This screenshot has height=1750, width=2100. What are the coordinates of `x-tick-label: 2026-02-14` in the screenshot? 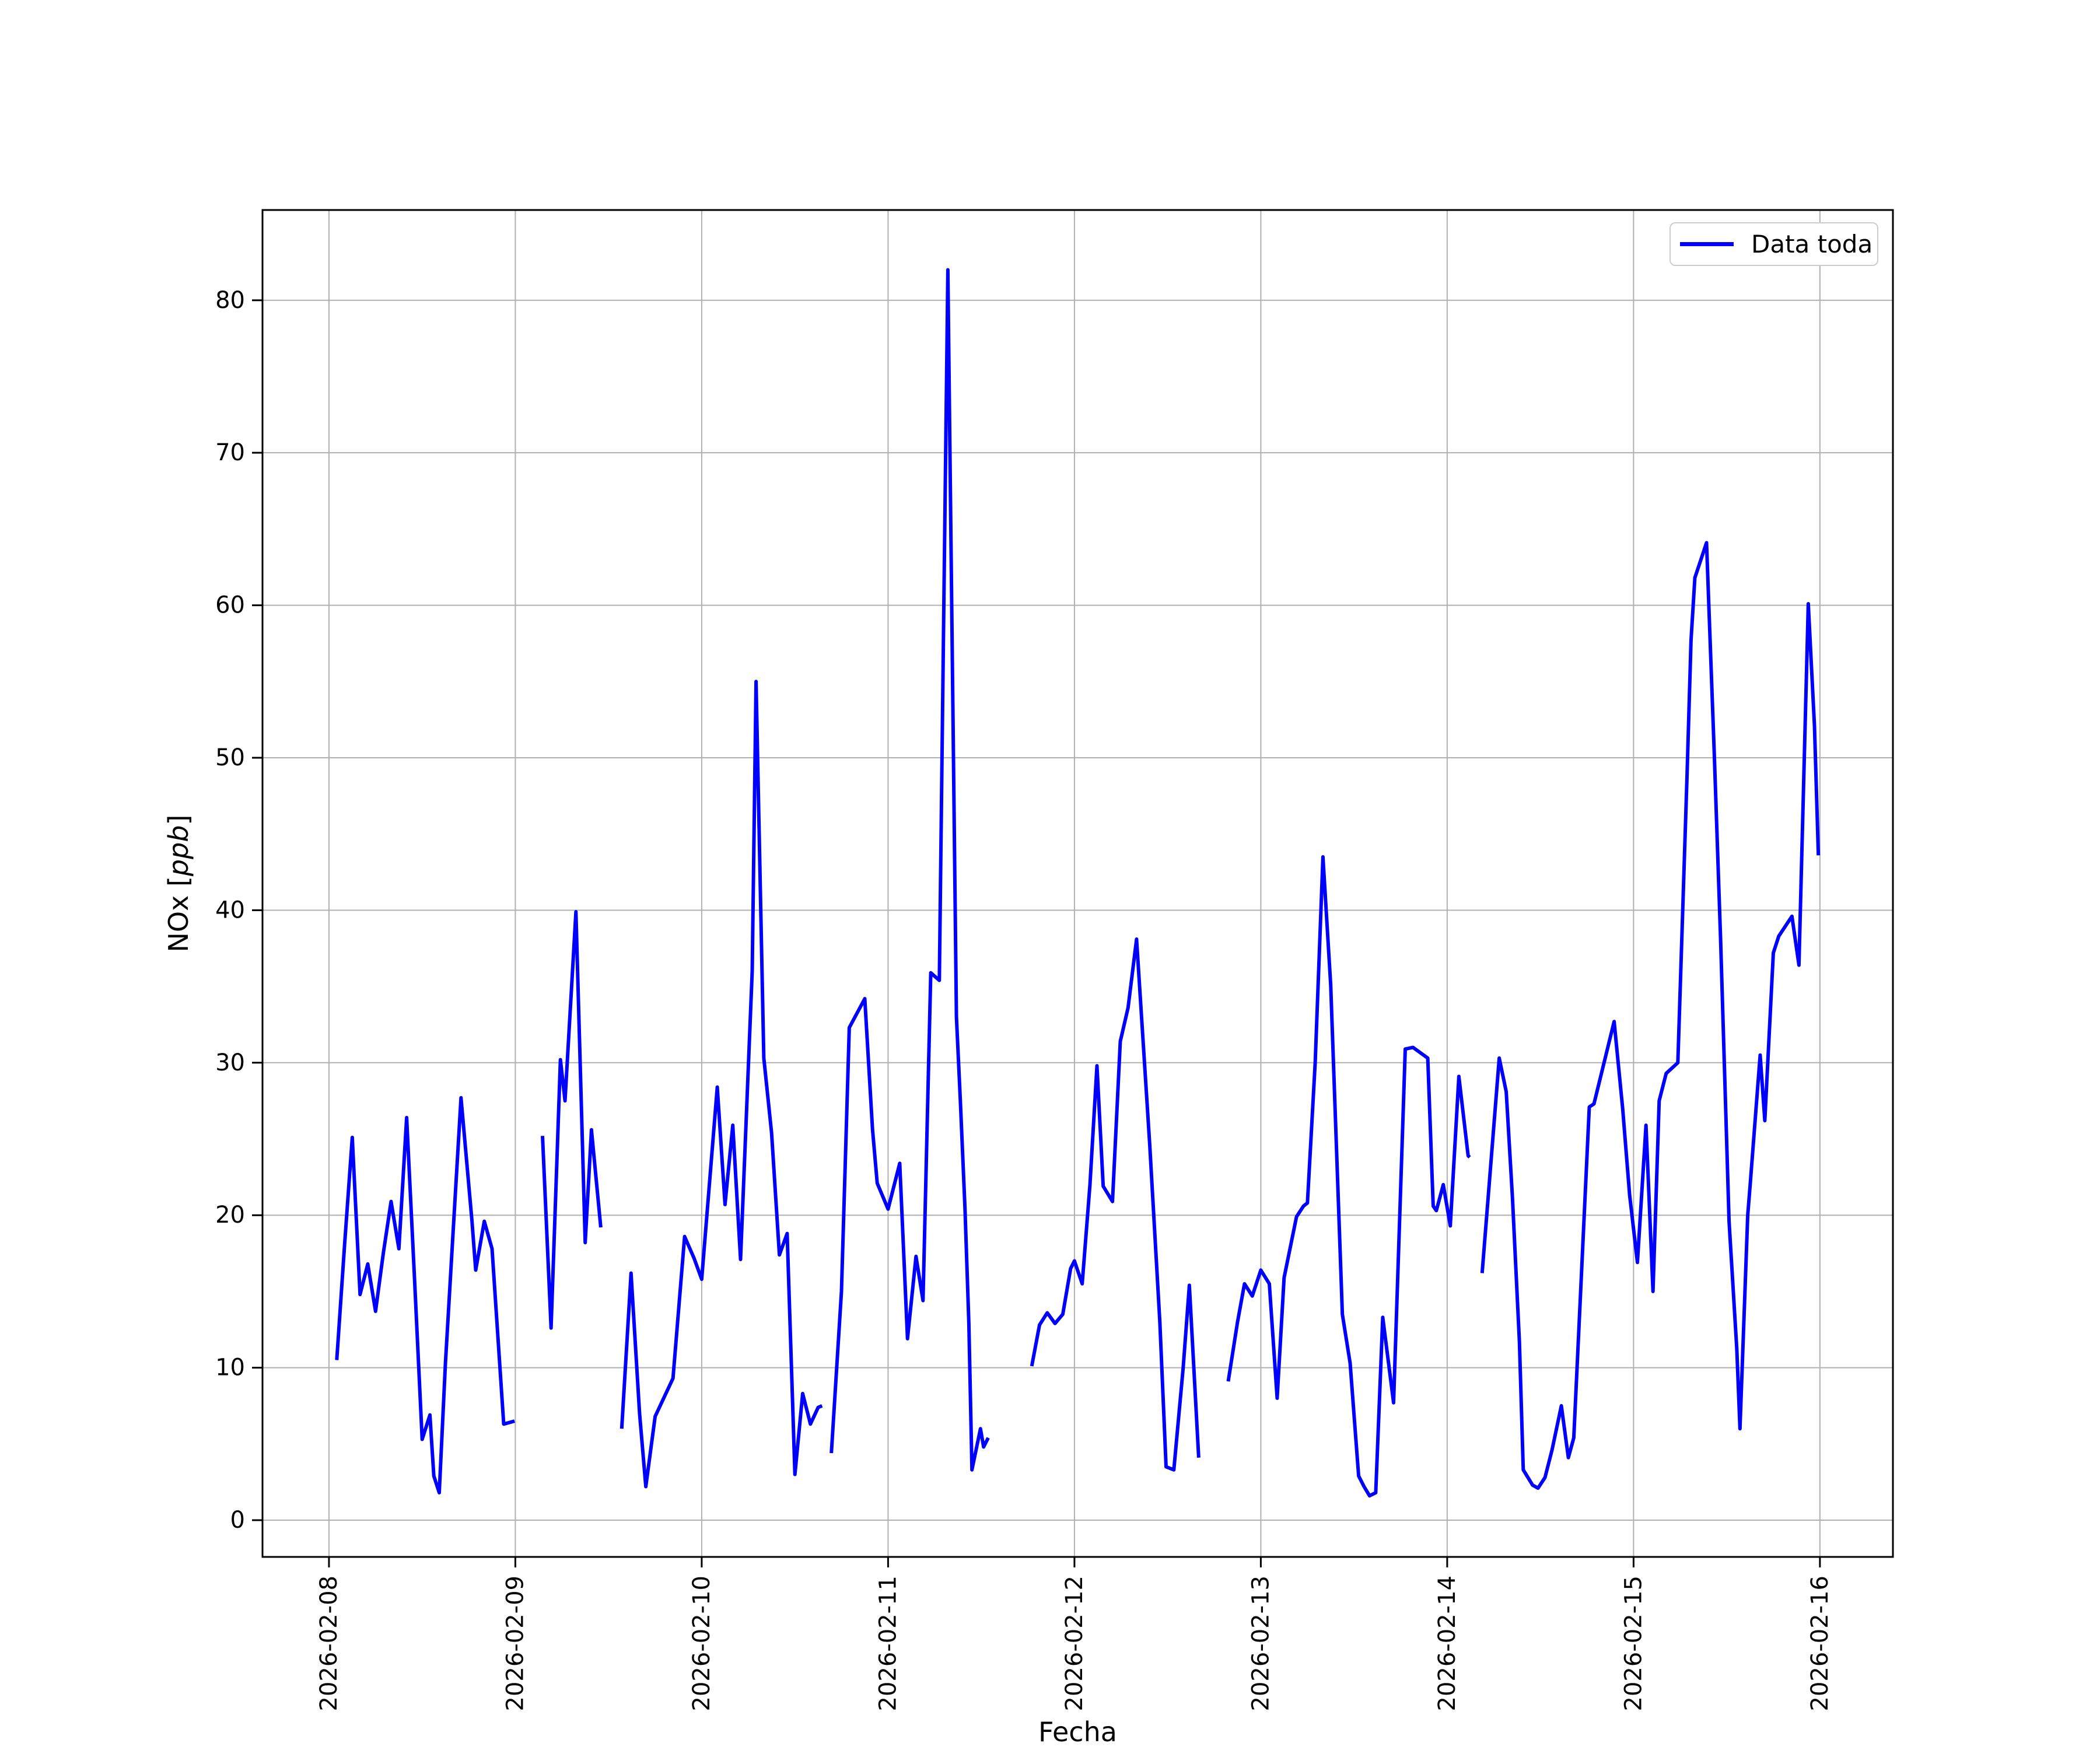 It's located at (1447, 1643).